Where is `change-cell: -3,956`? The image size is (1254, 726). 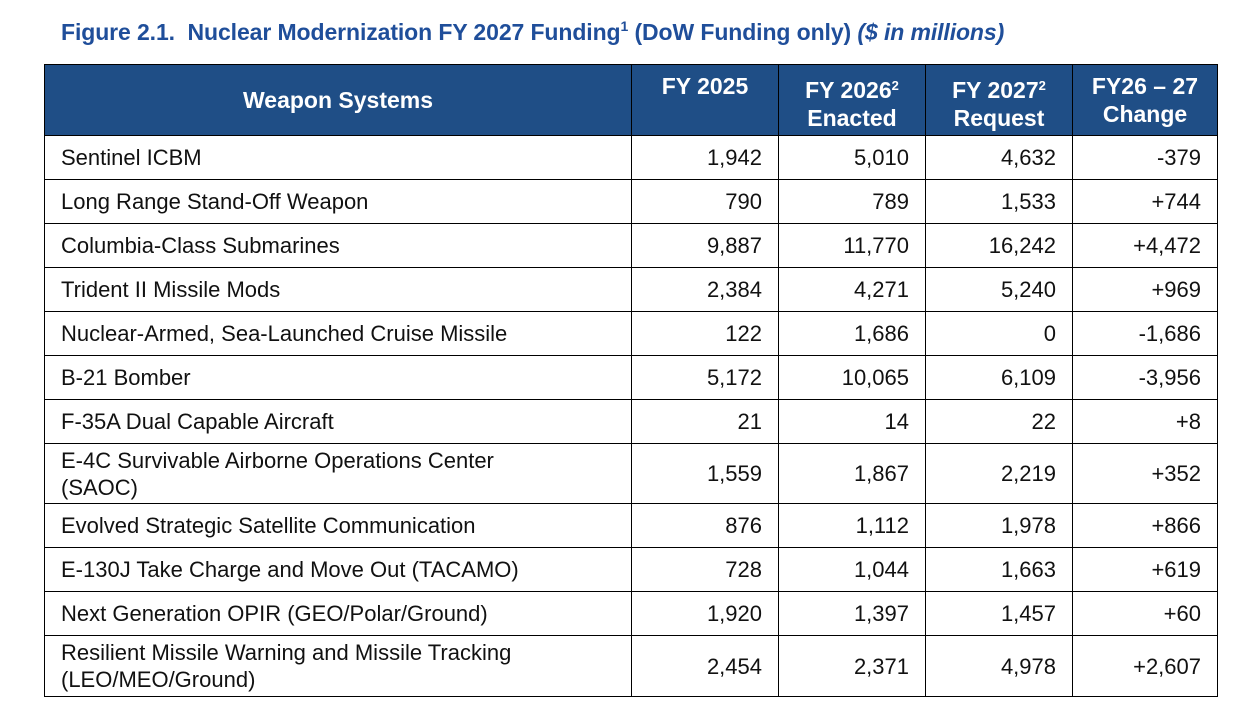 change-cell: -3,956 is located at coordinates (1145, 377).